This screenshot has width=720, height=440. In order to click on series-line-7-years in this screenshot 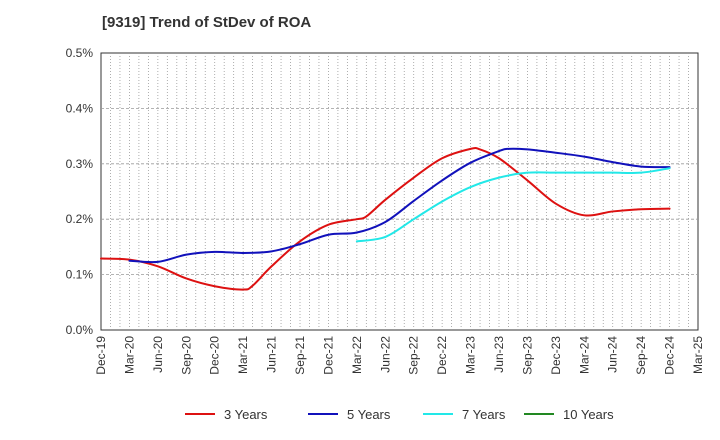, I will do `click(513, 205)`.